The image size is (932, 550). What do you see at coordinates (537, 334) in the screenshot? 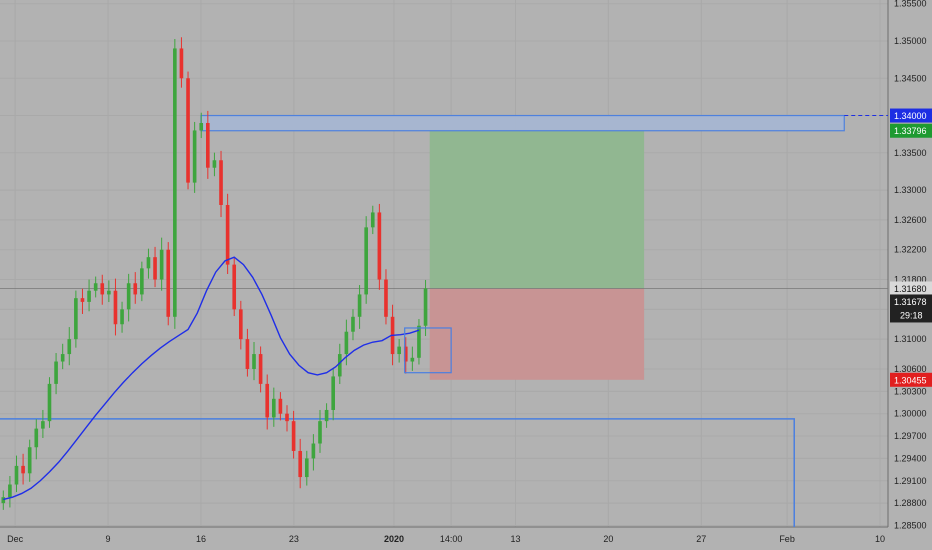
I see `stop-loss-zone` at bounding box center [537, 334].